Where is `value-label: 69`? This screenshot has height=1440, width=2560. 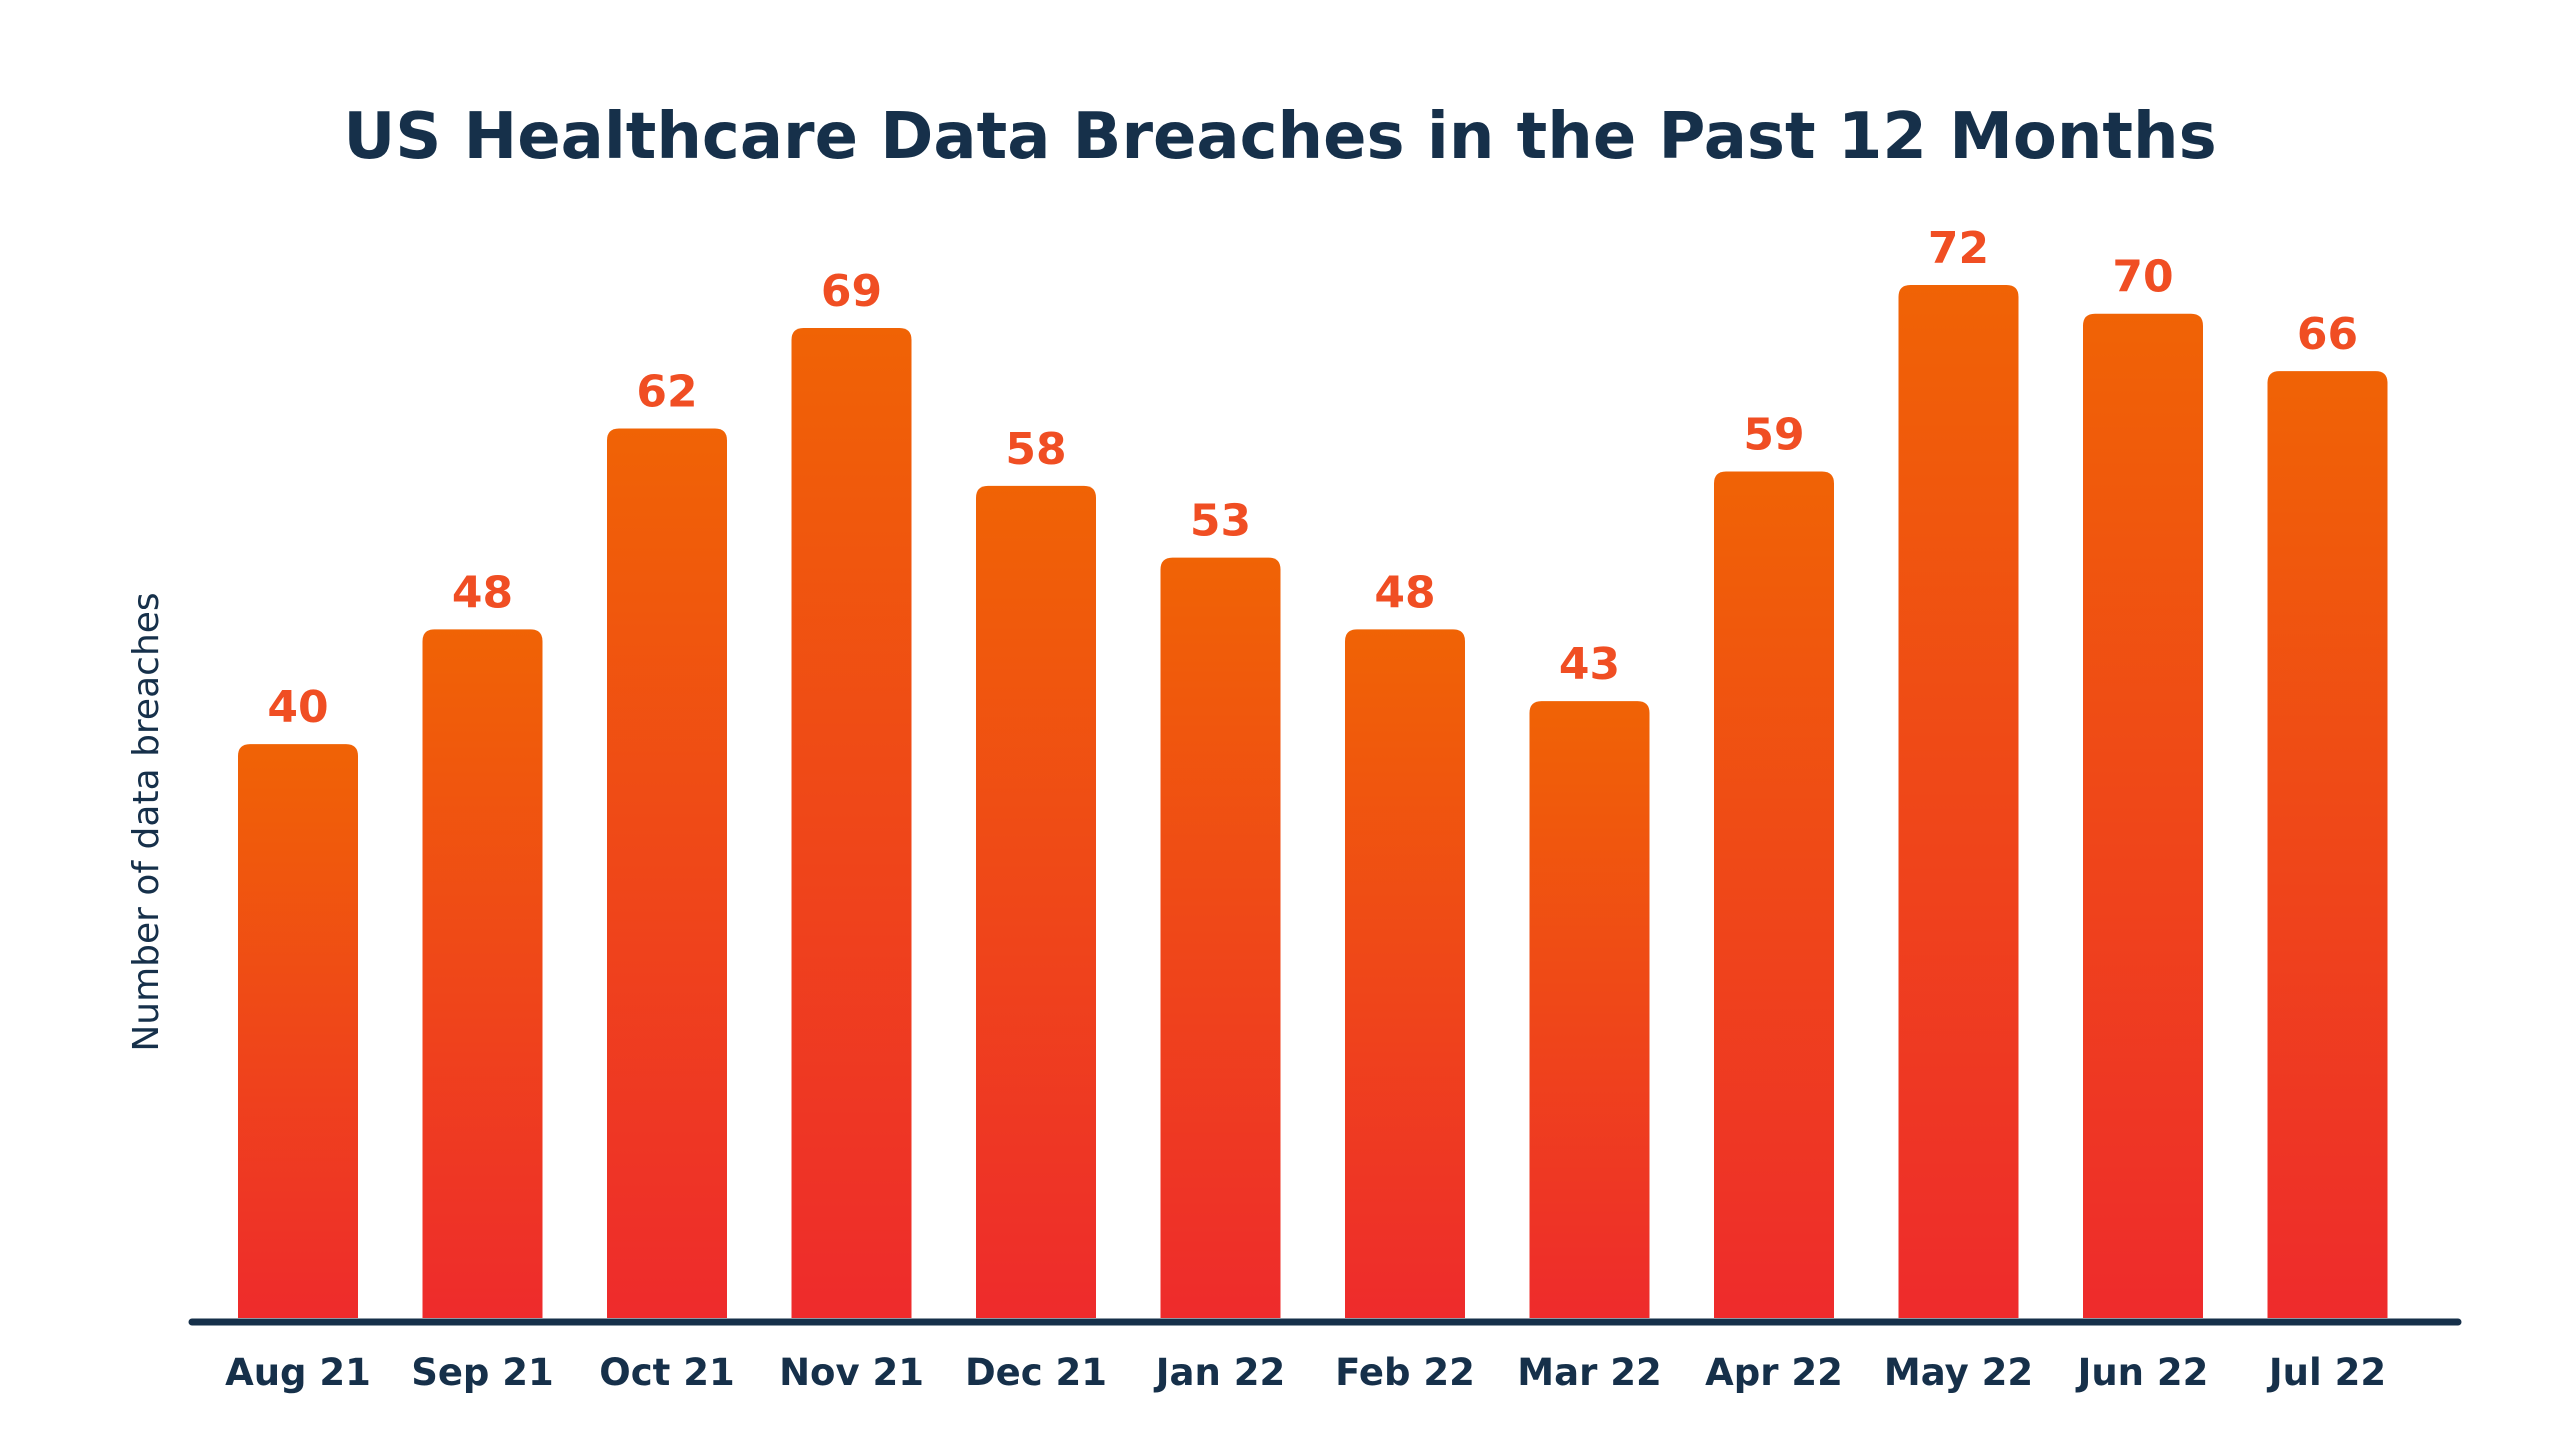 value-label: 69 is located at coordinates (851, 291).